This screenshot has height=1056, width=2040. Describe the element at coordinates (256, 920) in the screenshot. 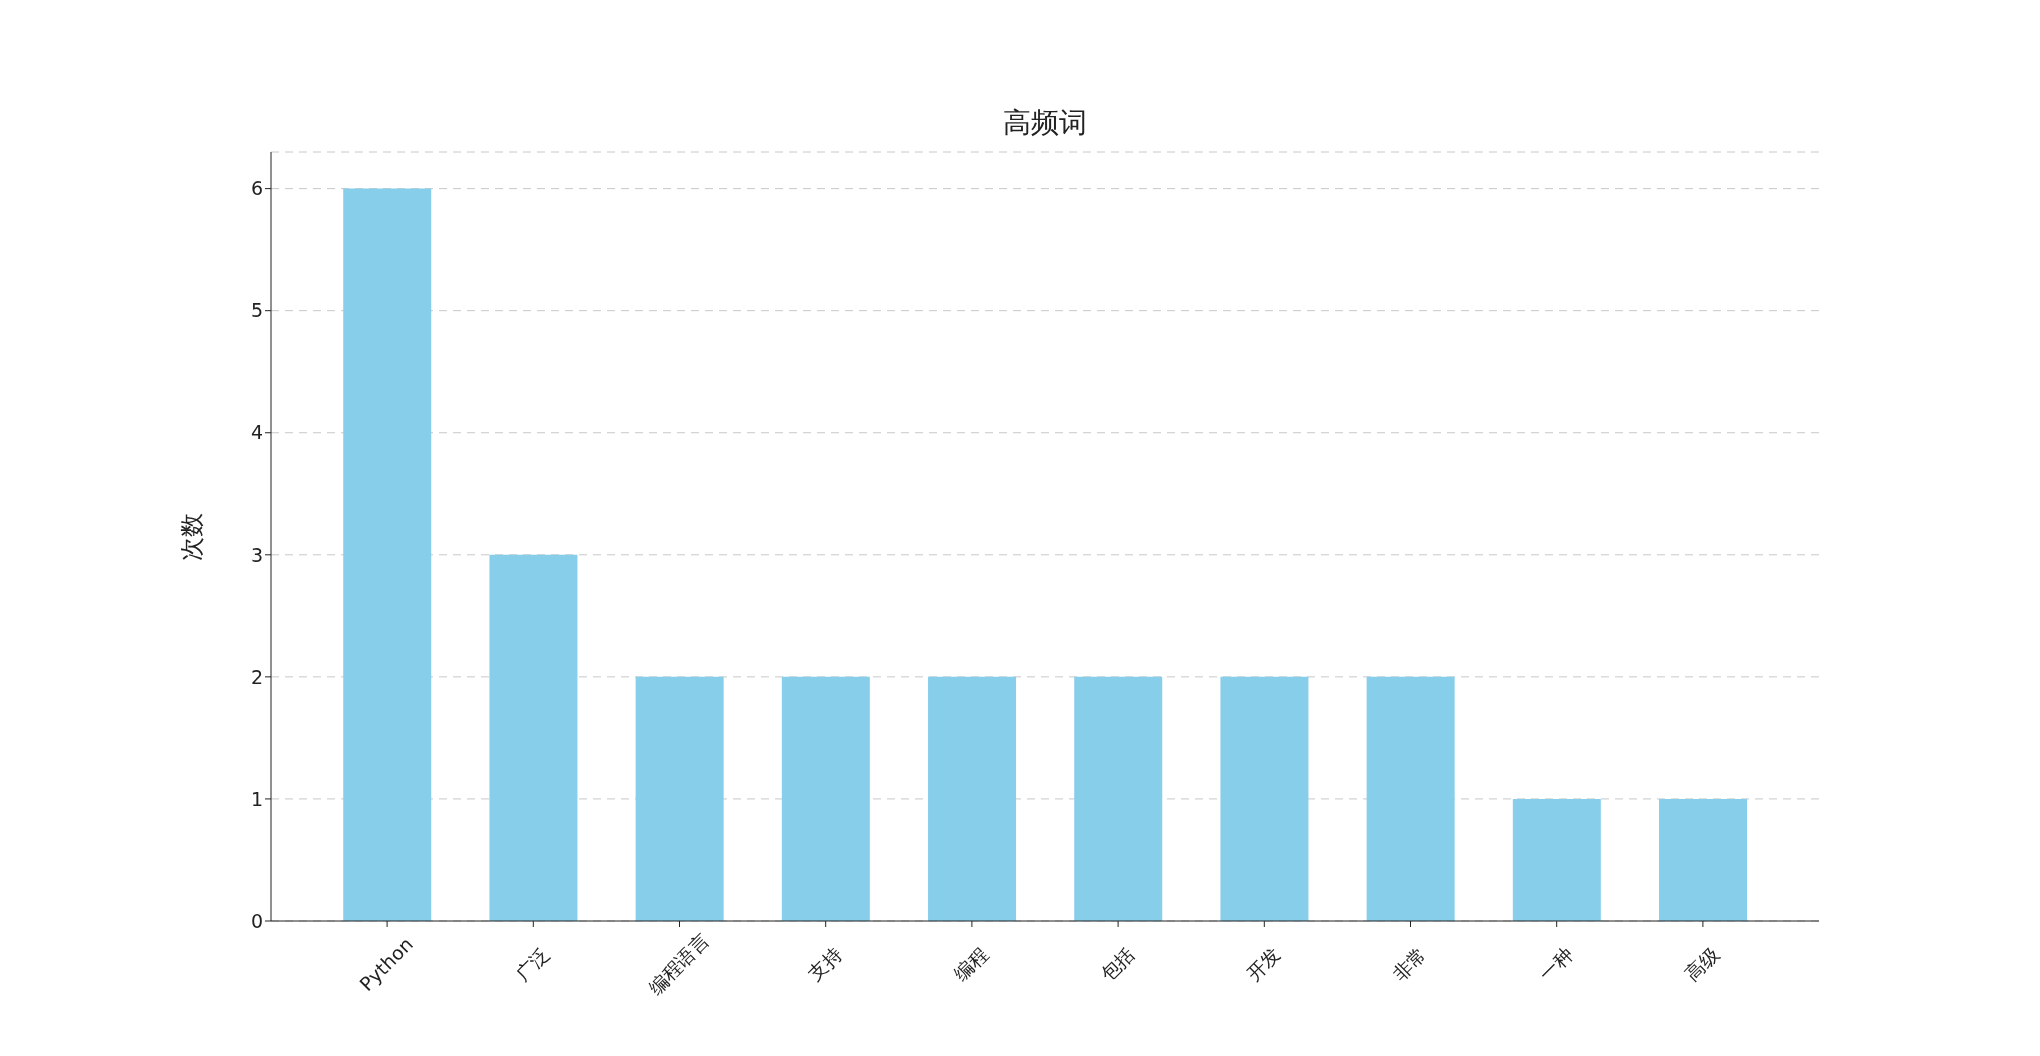

I see `y-tick-label: 0` at that location.